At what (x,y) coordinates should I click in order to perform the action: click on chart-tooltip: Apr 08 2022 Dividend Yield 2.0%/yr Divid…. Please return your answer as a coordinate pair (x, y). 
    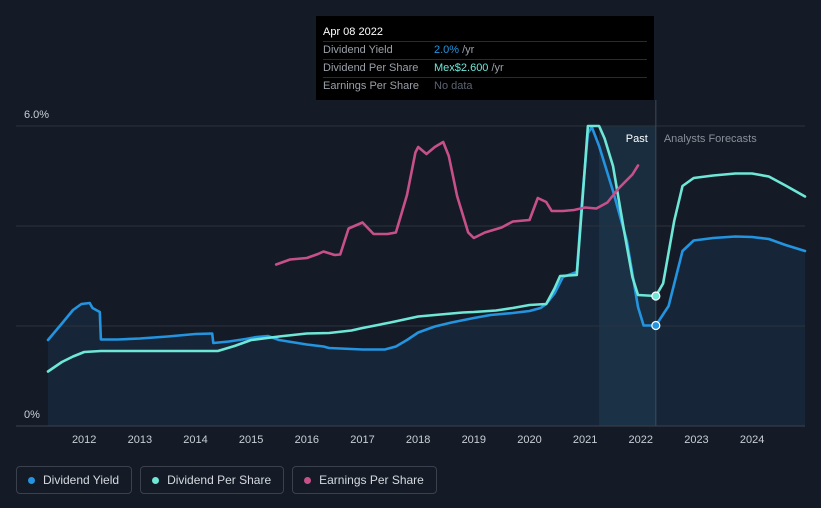
    Looking at the image, I should click on (485, 58).